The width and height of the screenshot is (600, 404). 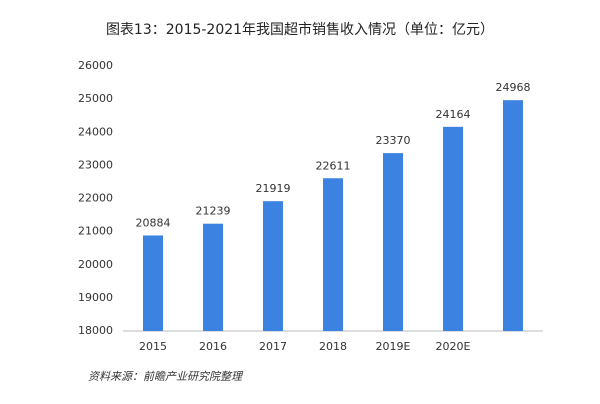 I want to click on y-tick-label: 26000, so click(x=95, y=65).